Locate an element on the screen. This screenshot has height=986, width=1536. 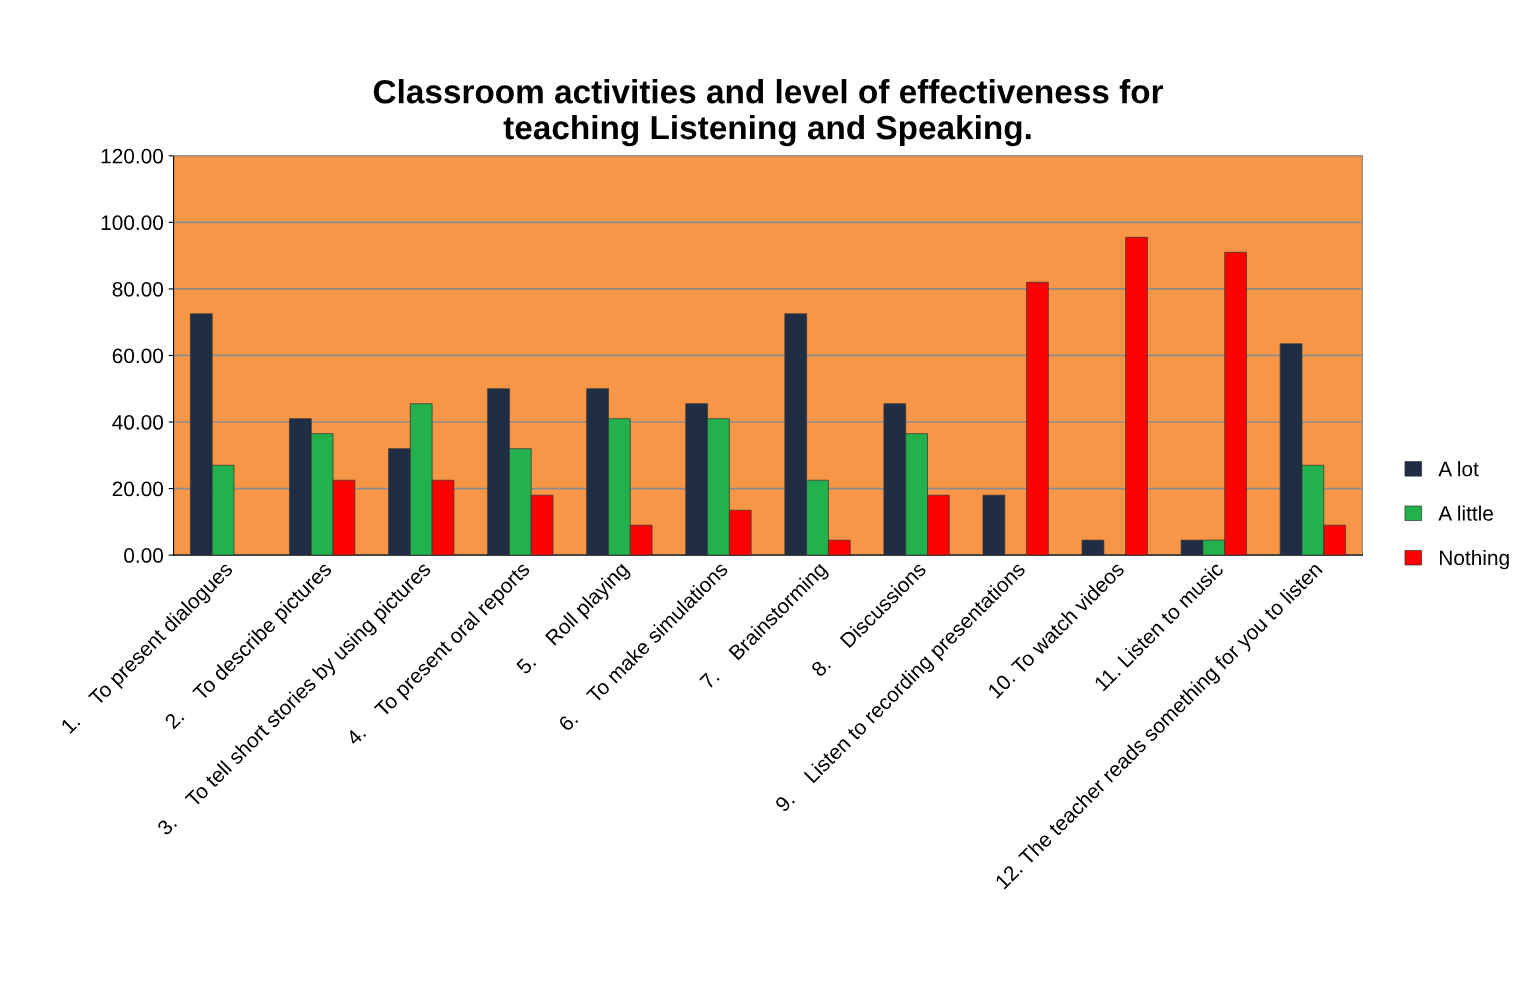
chart-title: Classroom activities and level of effectiveness for teaching Listening and Speaking. is located at coordinates (768, 113).